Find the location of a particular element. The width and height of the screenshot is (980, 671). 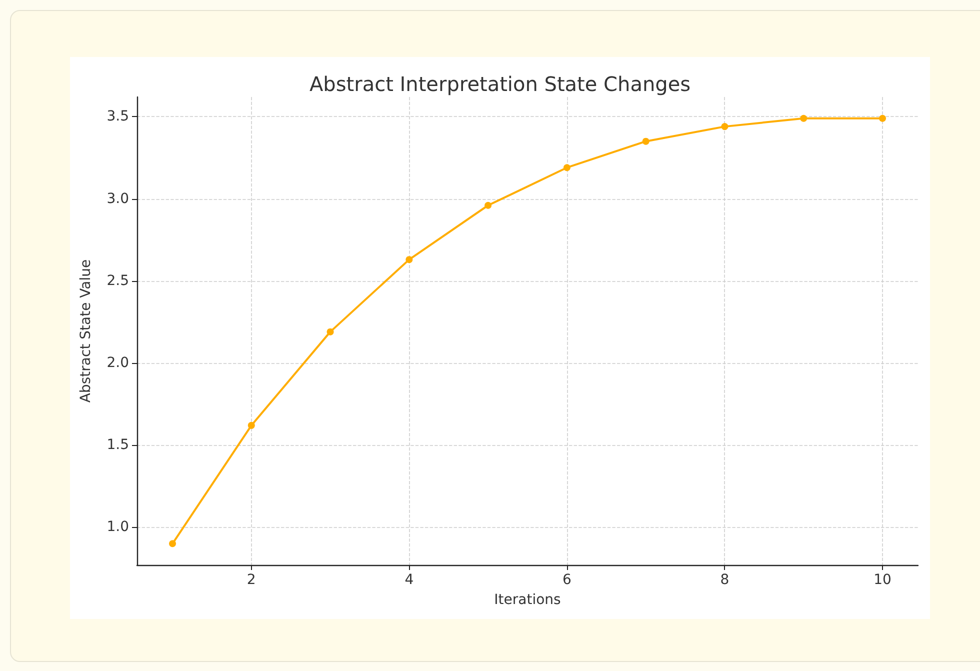

x-tick-label: 2 is located at coordinates (251, 580).